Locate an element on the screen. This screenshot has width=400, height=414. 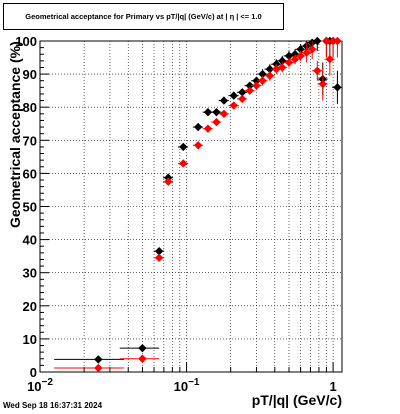
y-tick-label: 50 is located at coordinates (30, 207).